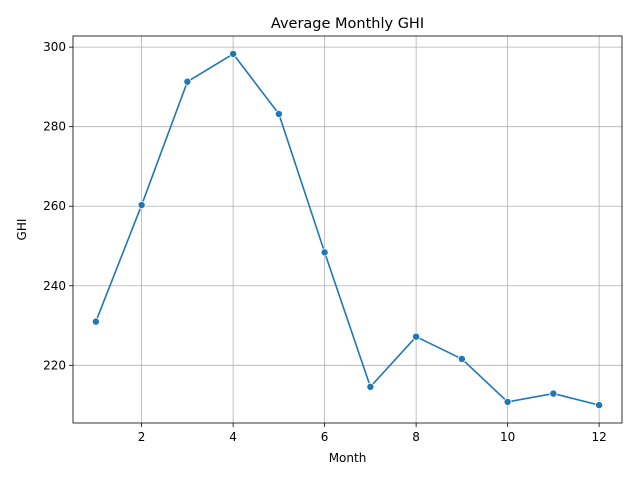  What do you see at coordinates (54, 365) in the screenshot?
I see `y-tick-label: 220` at bounding box center [54, 365].